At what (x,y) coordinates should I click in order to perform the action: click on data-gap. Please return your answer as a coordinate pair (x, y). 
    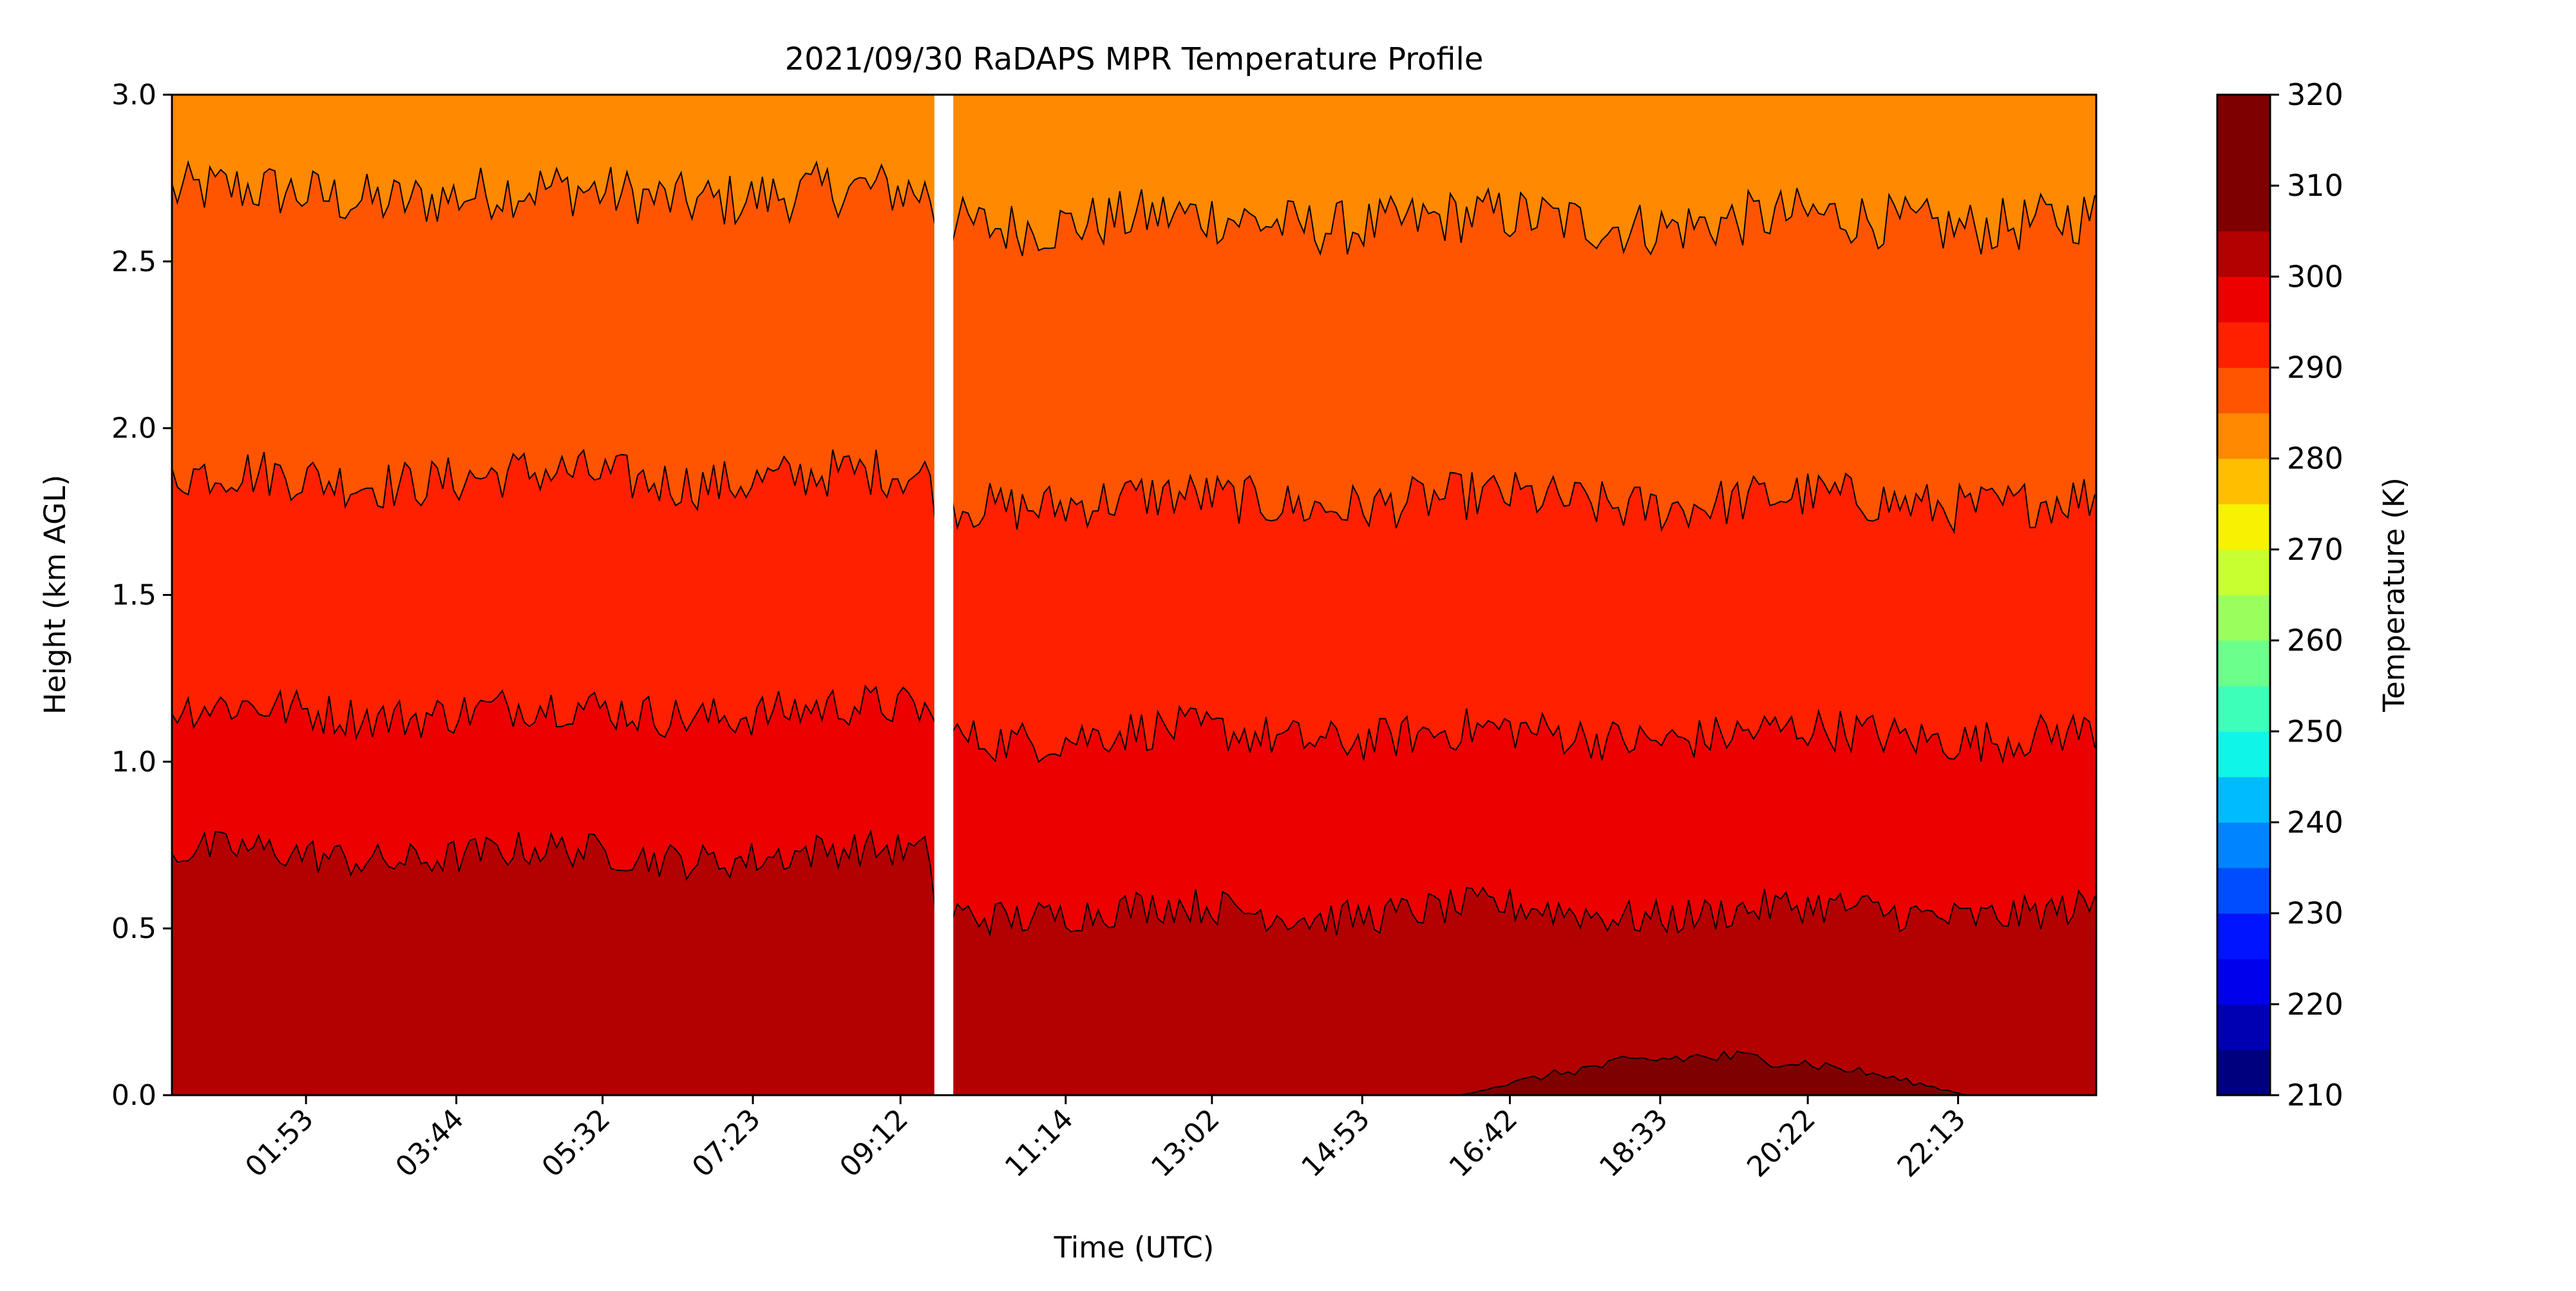
    Looking at the image, I should click on (944, 595).